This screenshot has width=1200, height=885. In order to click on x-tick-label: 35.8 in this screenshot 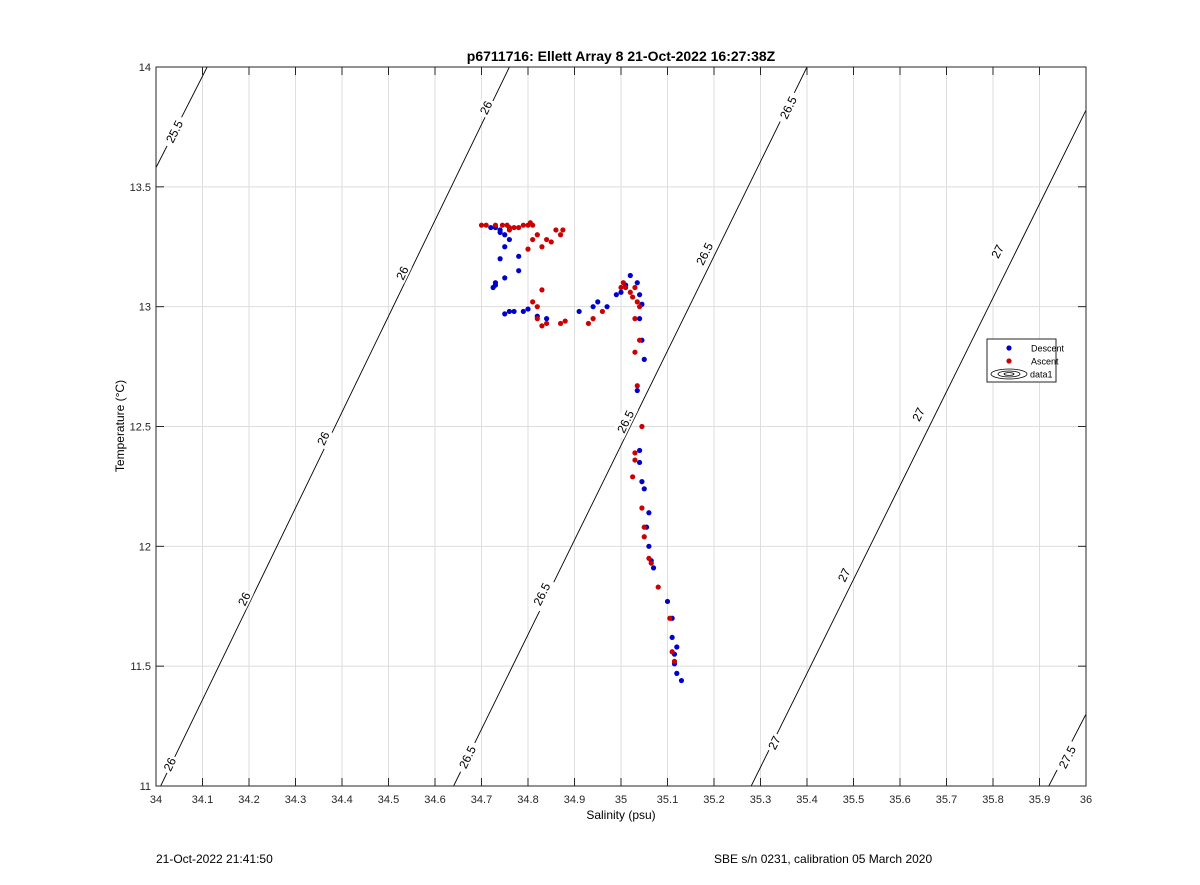, I will do `click(992, 800)`.